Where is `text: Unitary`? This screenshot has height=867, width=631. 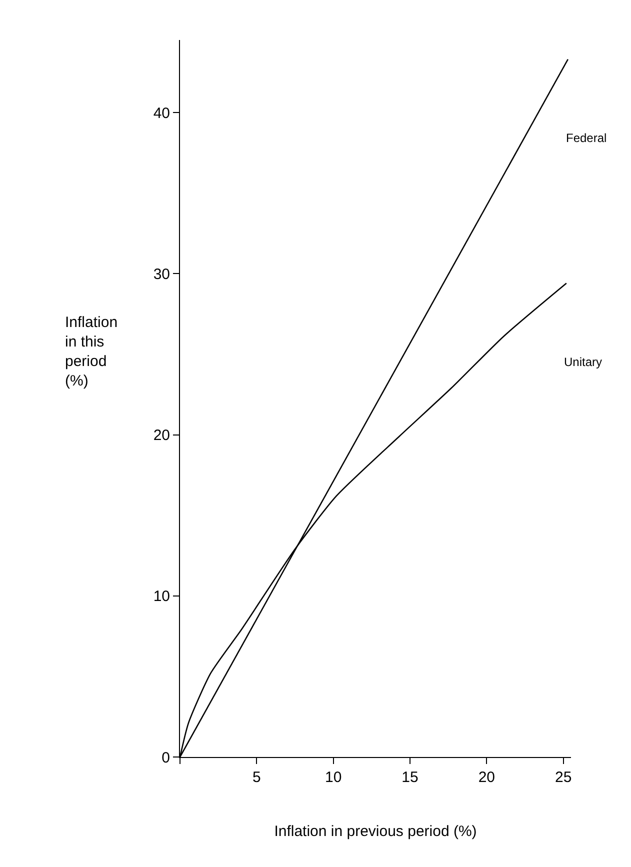
text: Unitary is located at coordinates (583, 362).